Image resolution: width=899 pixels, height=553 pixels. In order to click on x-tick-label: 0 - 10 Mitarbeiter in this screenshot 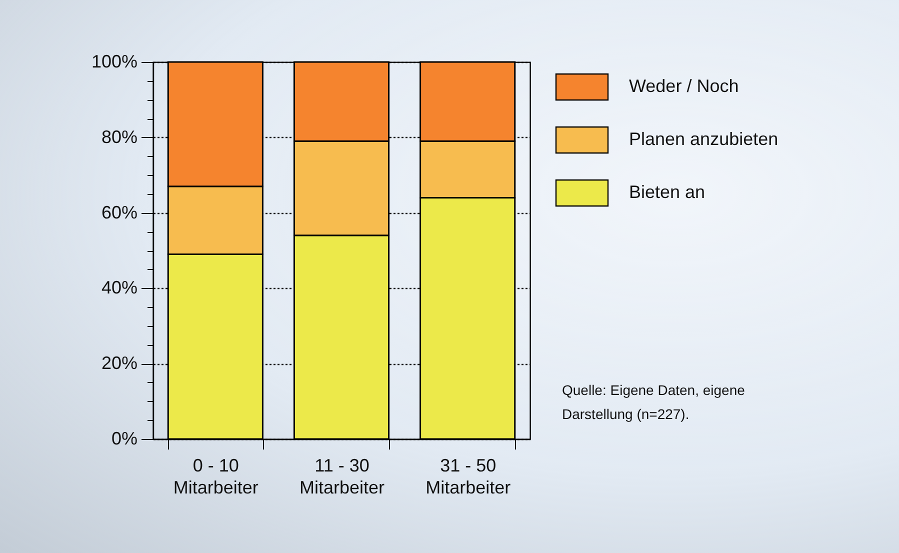, I will do `click(215, 477)`.